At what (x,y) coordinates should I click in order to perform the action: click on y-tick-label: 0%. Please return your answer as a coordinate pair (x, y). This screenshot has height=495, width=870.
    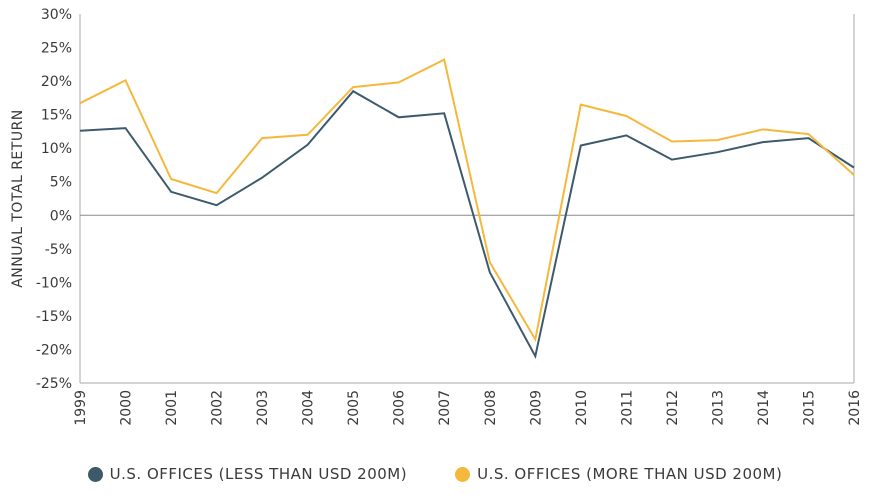
    Looking at the image, I should click on (61, 216).